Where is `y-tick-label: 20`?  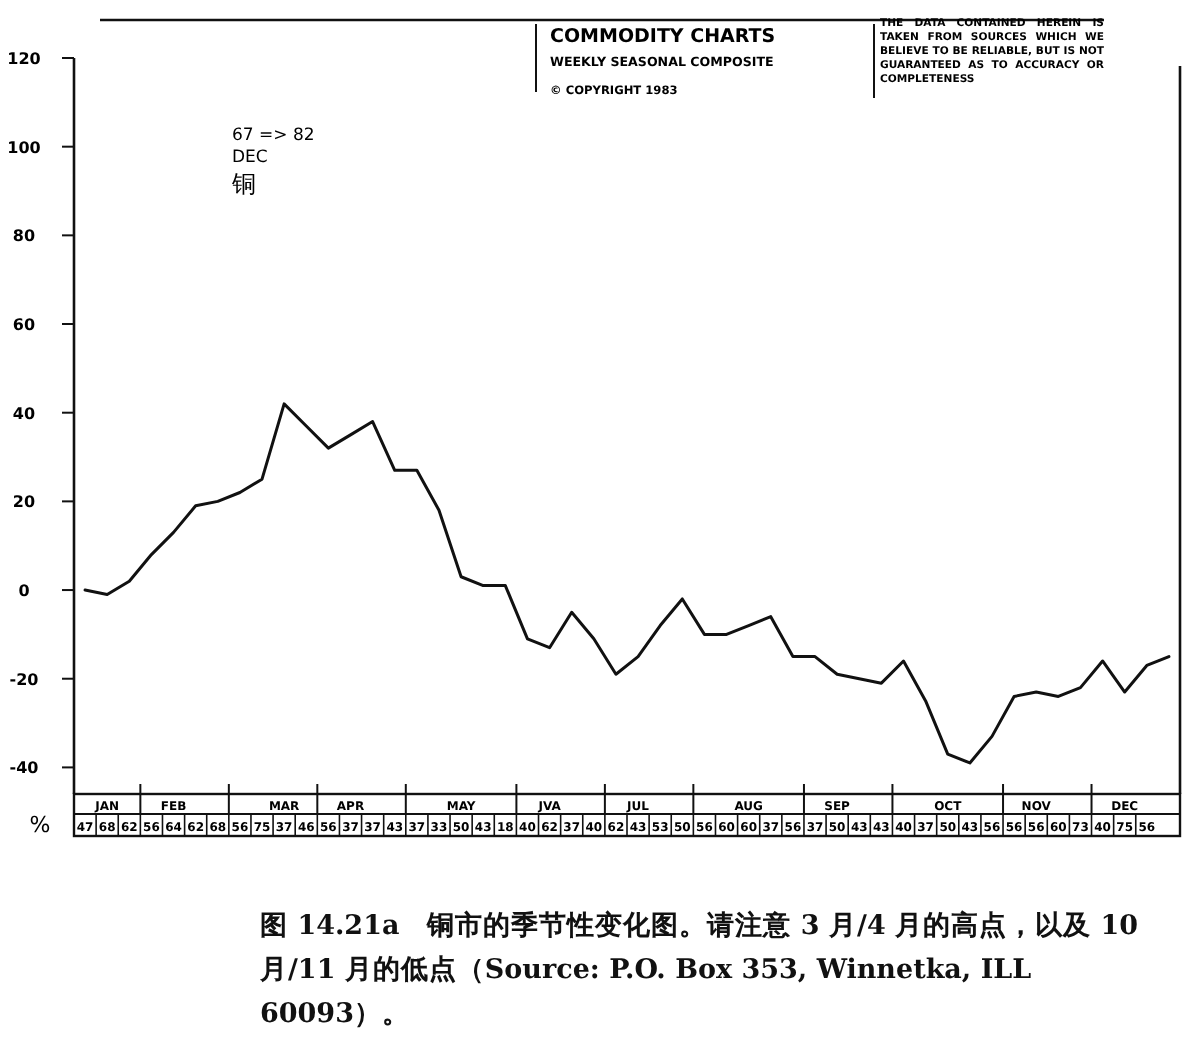
y-tick-label: 20 is located at coordinates (24, 502).